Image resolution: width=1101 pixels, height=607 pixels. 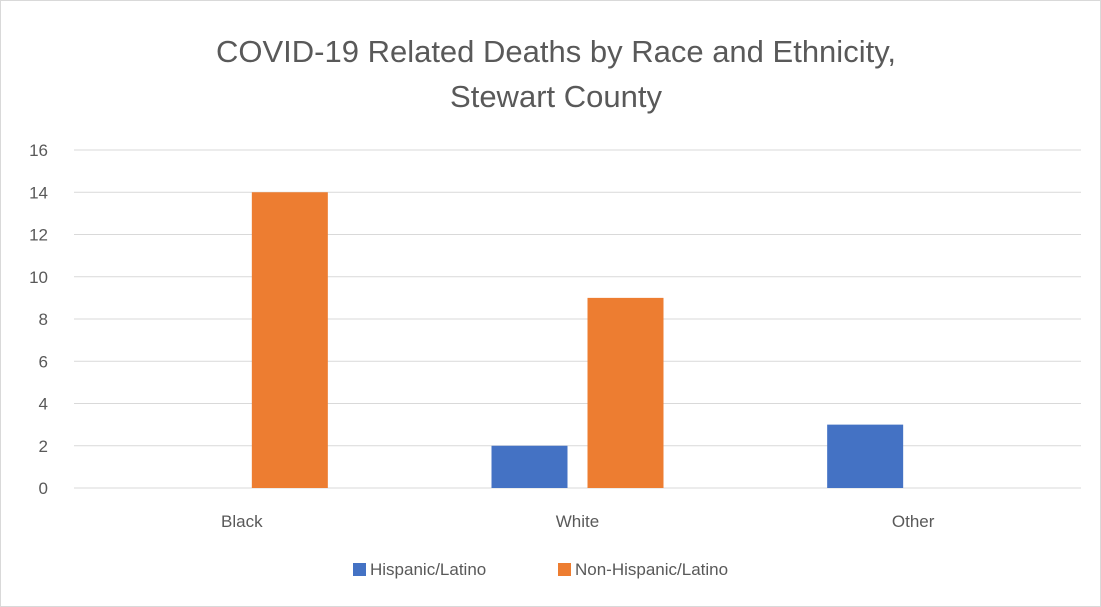 I want to click on y-tick-label-6: 6, so click(x=43, y=361).